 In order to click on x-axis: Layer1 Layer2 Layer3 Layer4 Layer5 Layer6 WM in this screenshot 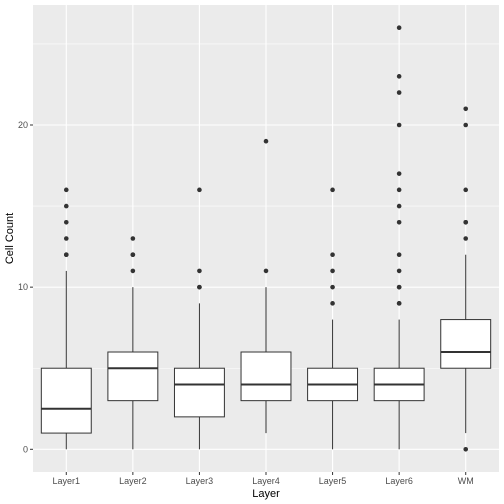, I will do `click(263, 479)`.